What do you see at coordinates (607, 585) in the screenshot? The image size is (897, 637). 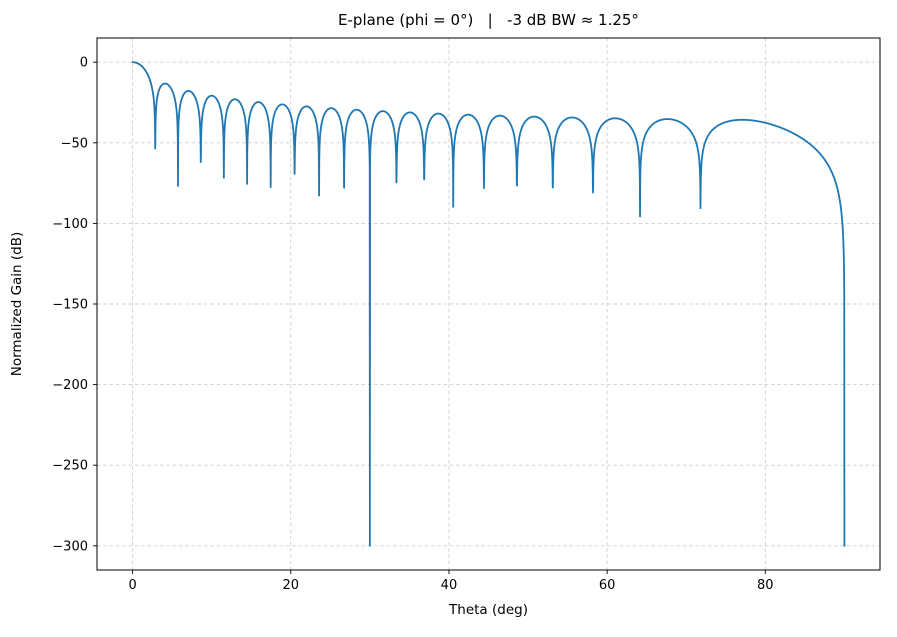 I see `x-tick-label: 60` at bounding box center [607, 585].